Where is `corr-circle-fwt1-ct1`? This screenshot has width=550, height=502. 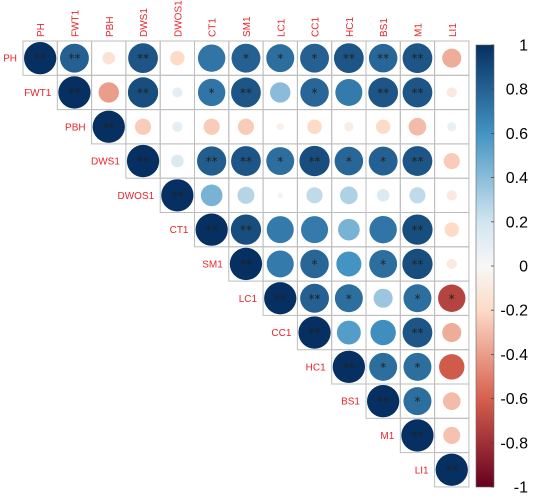
corr-circle-fwt1-ct1 is located at coordinates (211, 92).